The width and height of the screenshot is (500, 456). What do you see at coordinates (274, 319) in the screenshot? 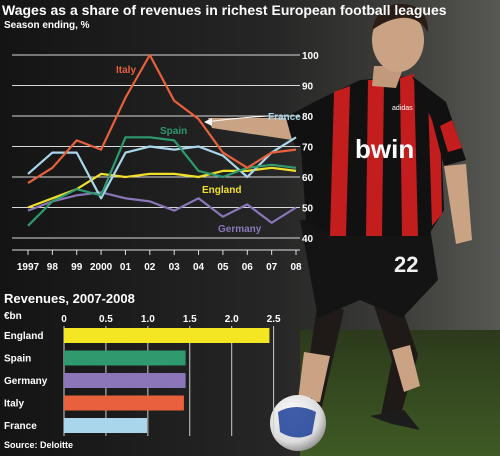
I see `bar-x-tick-label: 2.5` at bounding box center [274, 319].